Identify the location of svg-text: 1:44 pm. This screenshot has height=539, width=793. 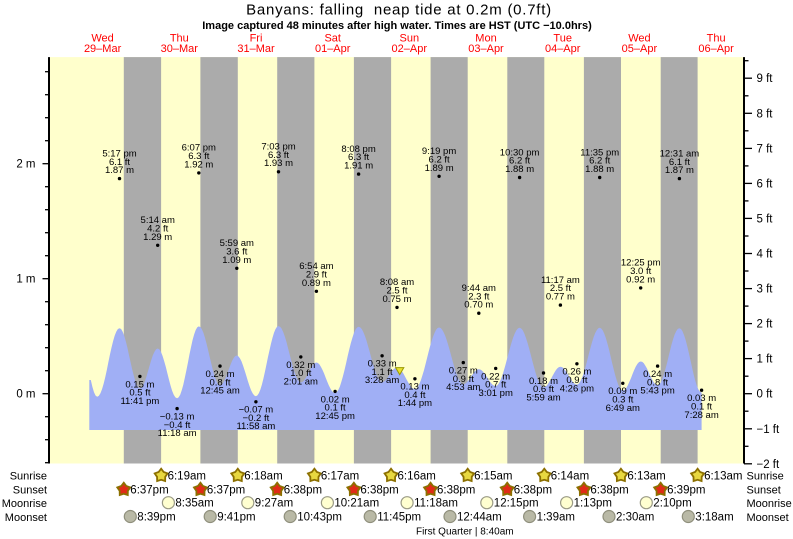
(415, 403).